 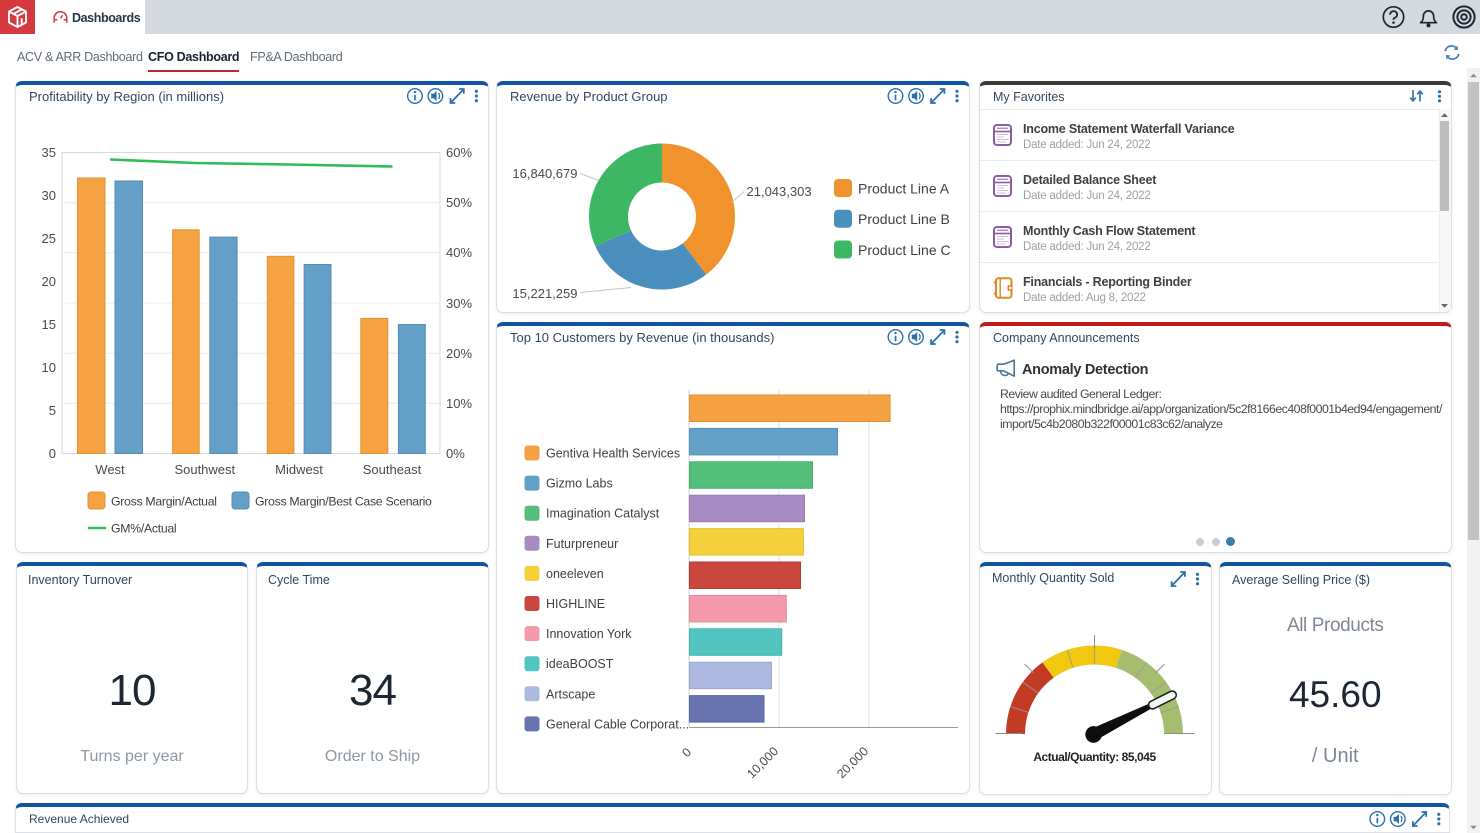 What do you see at coordinates (110, 469) in the screenshot?
I see `svg-text: West` at bounding box center [110, 469].